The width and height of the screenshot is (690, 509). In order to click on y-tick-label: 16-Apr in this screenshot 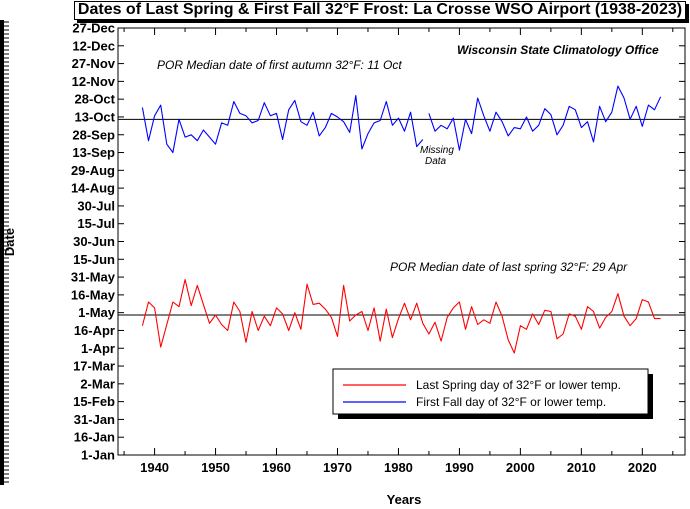, I will do `click(94, 330)`.